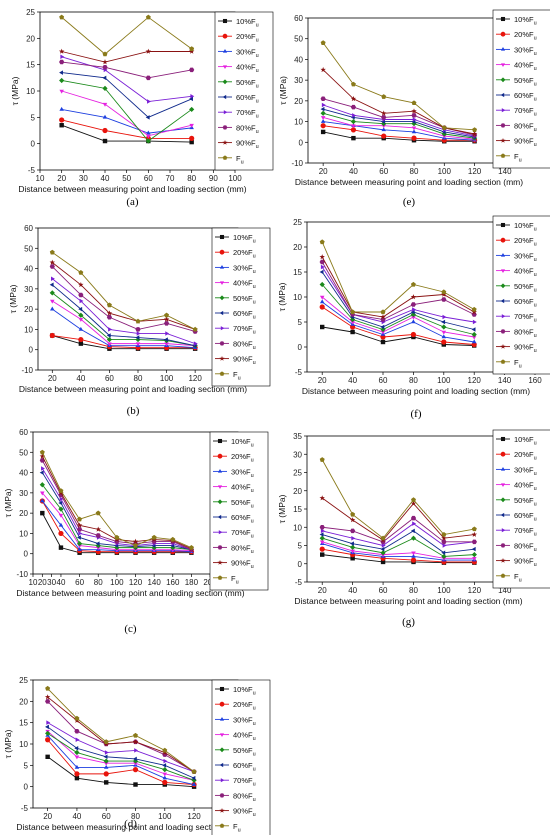 This screenshot has width=550, height=835. I want to click on panel-label: (a), so click(132, 202).